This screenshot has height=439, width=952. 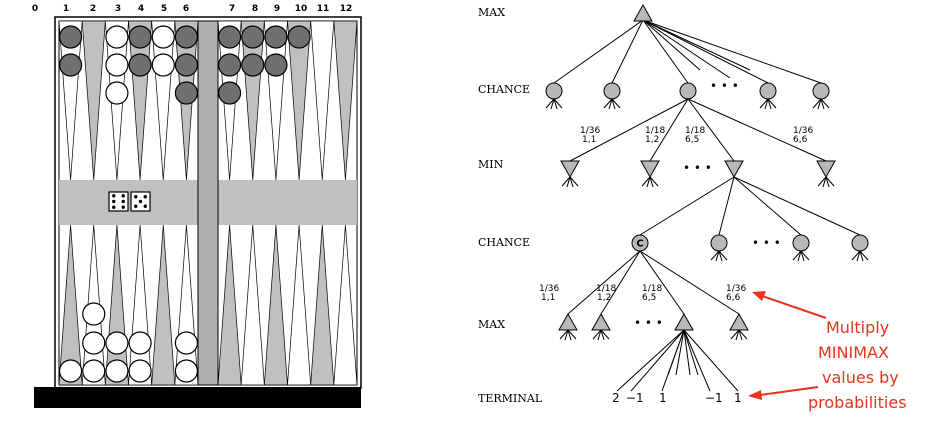 I want to click on terminal-value-3: 1, so click(x=663, y=398).